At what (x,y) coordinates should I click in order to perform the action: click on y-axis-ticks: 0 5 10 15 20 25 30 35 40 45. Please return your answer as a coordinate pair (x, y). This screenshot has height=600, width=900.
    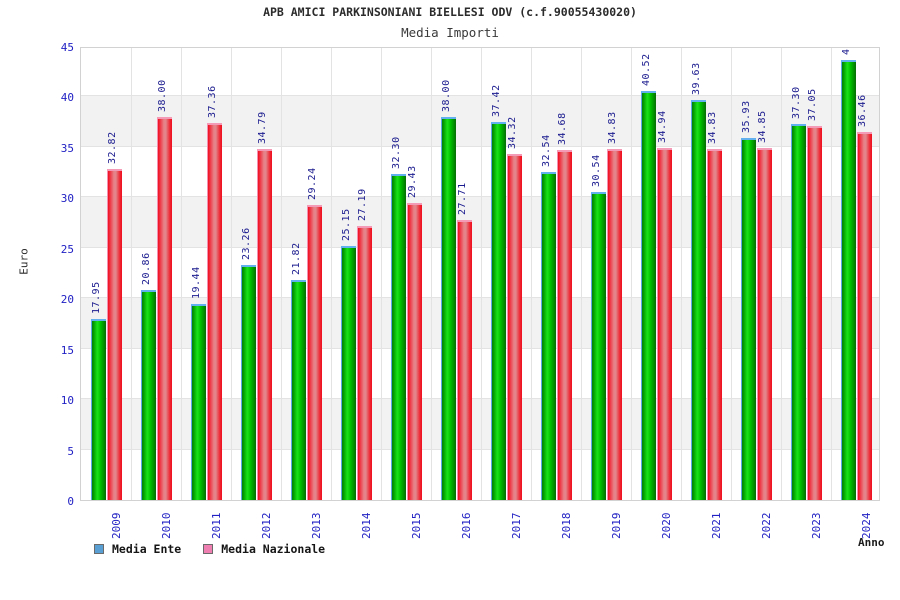
    Looking at the image, I should click on (42, 274).